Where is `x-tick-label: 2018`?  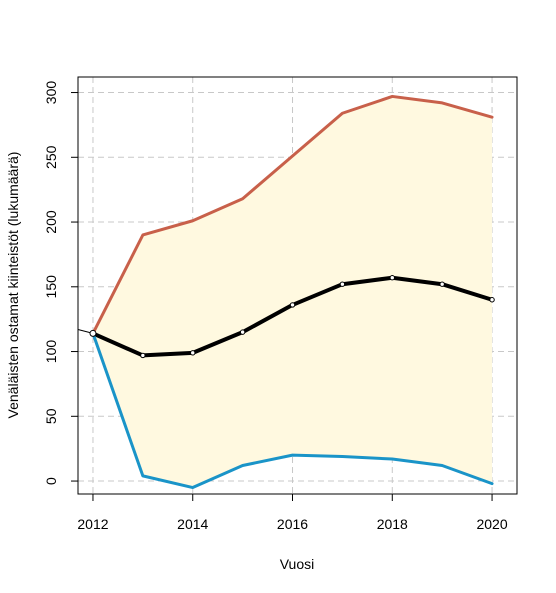 x-tick-label: 2018 is located at coordinates (392, 524).